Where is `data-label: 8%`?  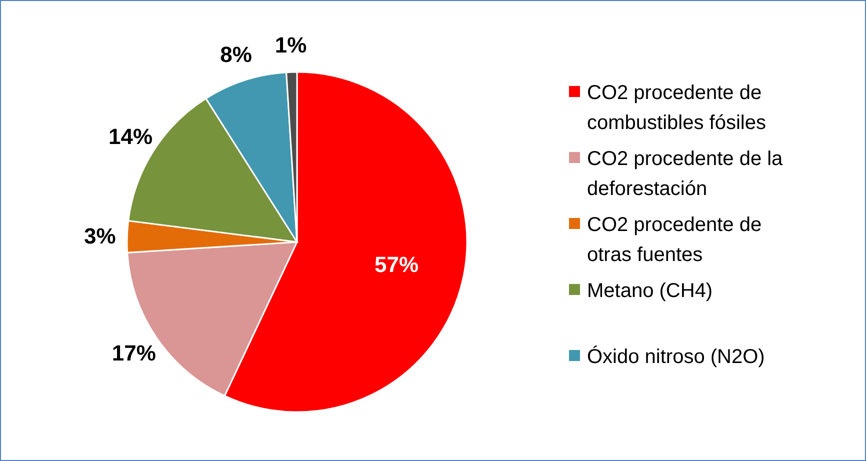 data-label: 8% is located at coordinates (236, 55).